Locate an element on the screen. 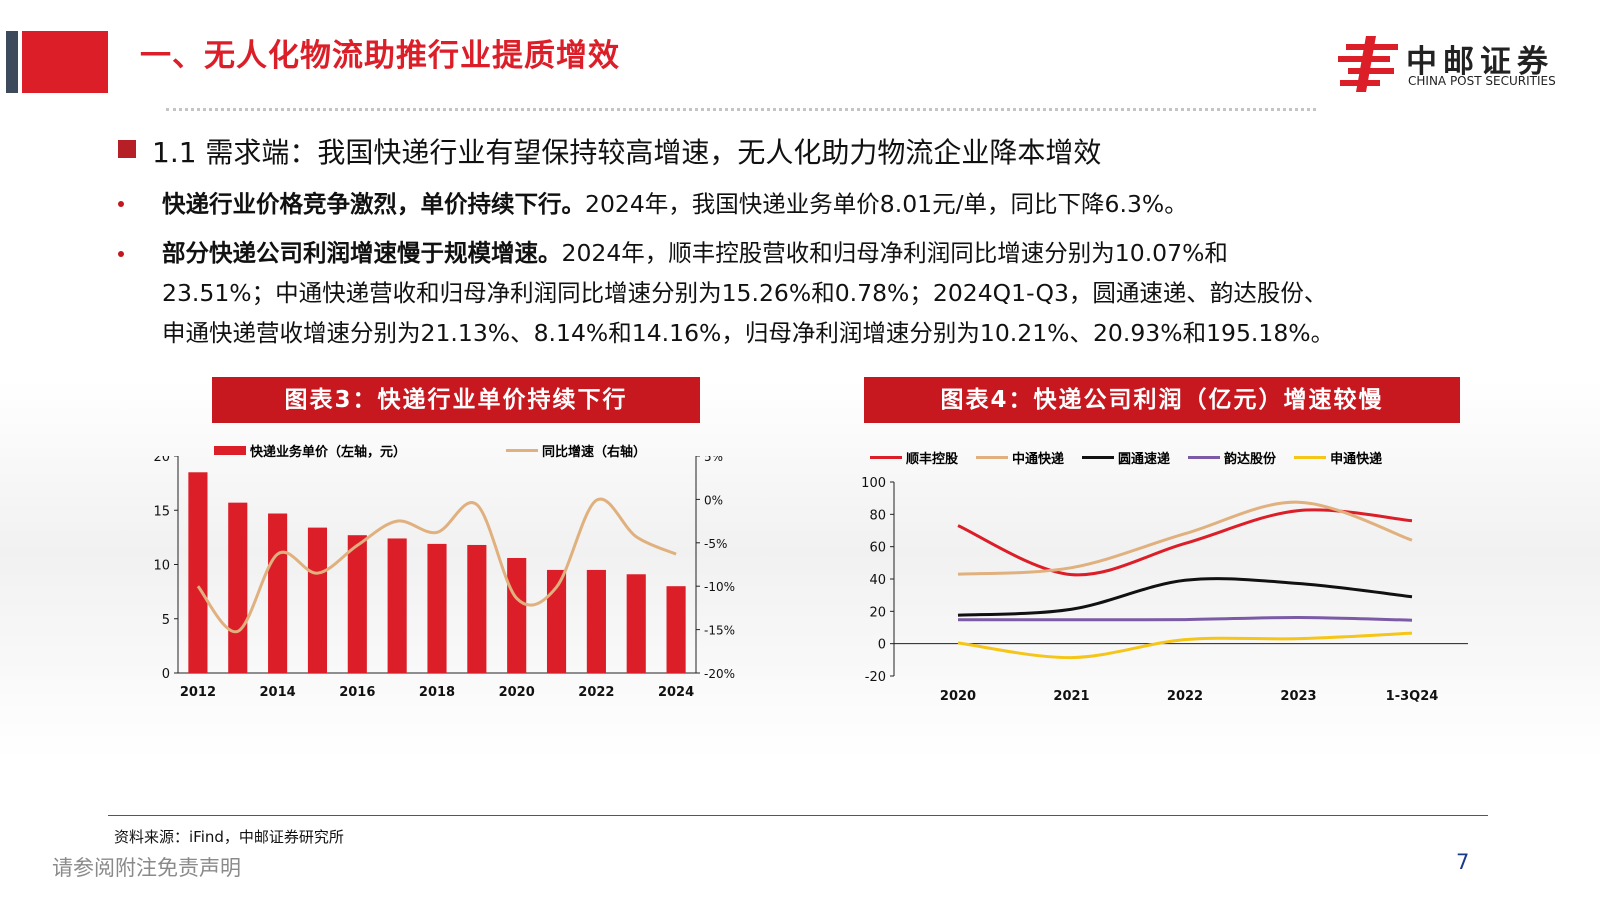  chart4-legend-label: 顺丰控股 is located at coordinates (932, 459).